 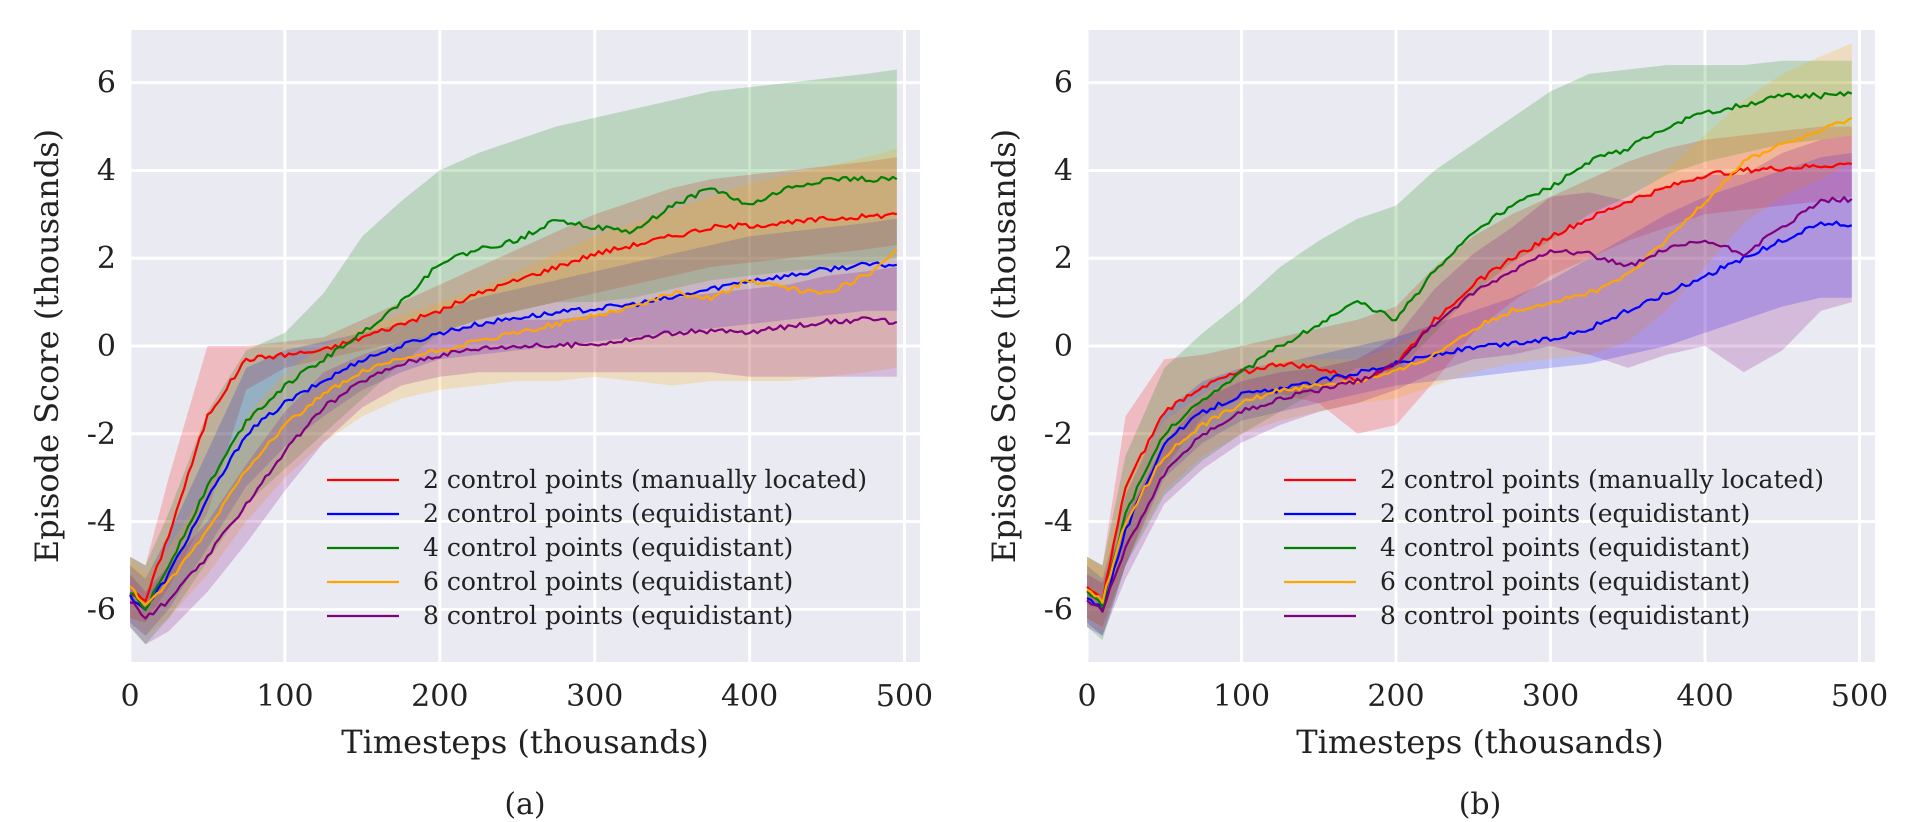 What do you see at coordinates (1480, 804) in the screenshot?
I see `panel-caption: (b)` at bounding box center [1480, 804].